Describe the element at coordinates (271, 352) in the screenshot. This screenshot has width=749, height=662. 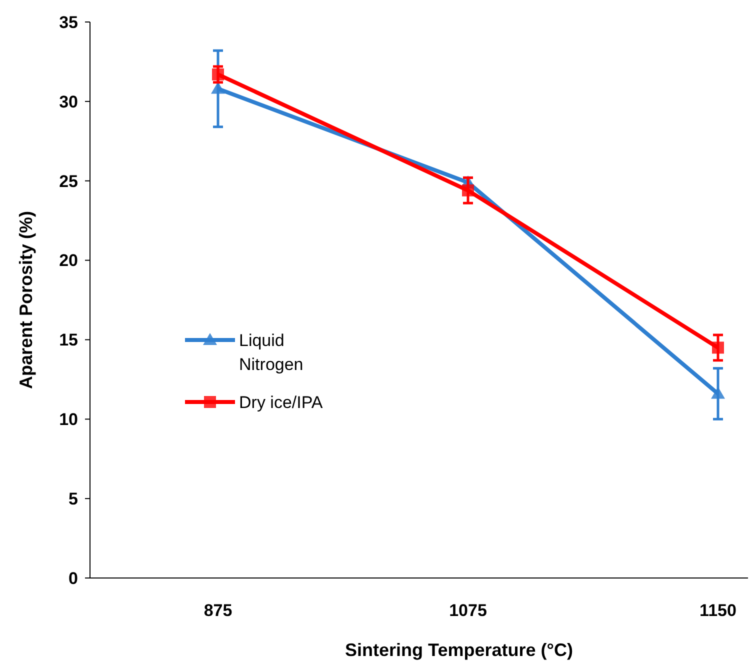
I see `legend-label: Liquid Nitrogen` at that location.